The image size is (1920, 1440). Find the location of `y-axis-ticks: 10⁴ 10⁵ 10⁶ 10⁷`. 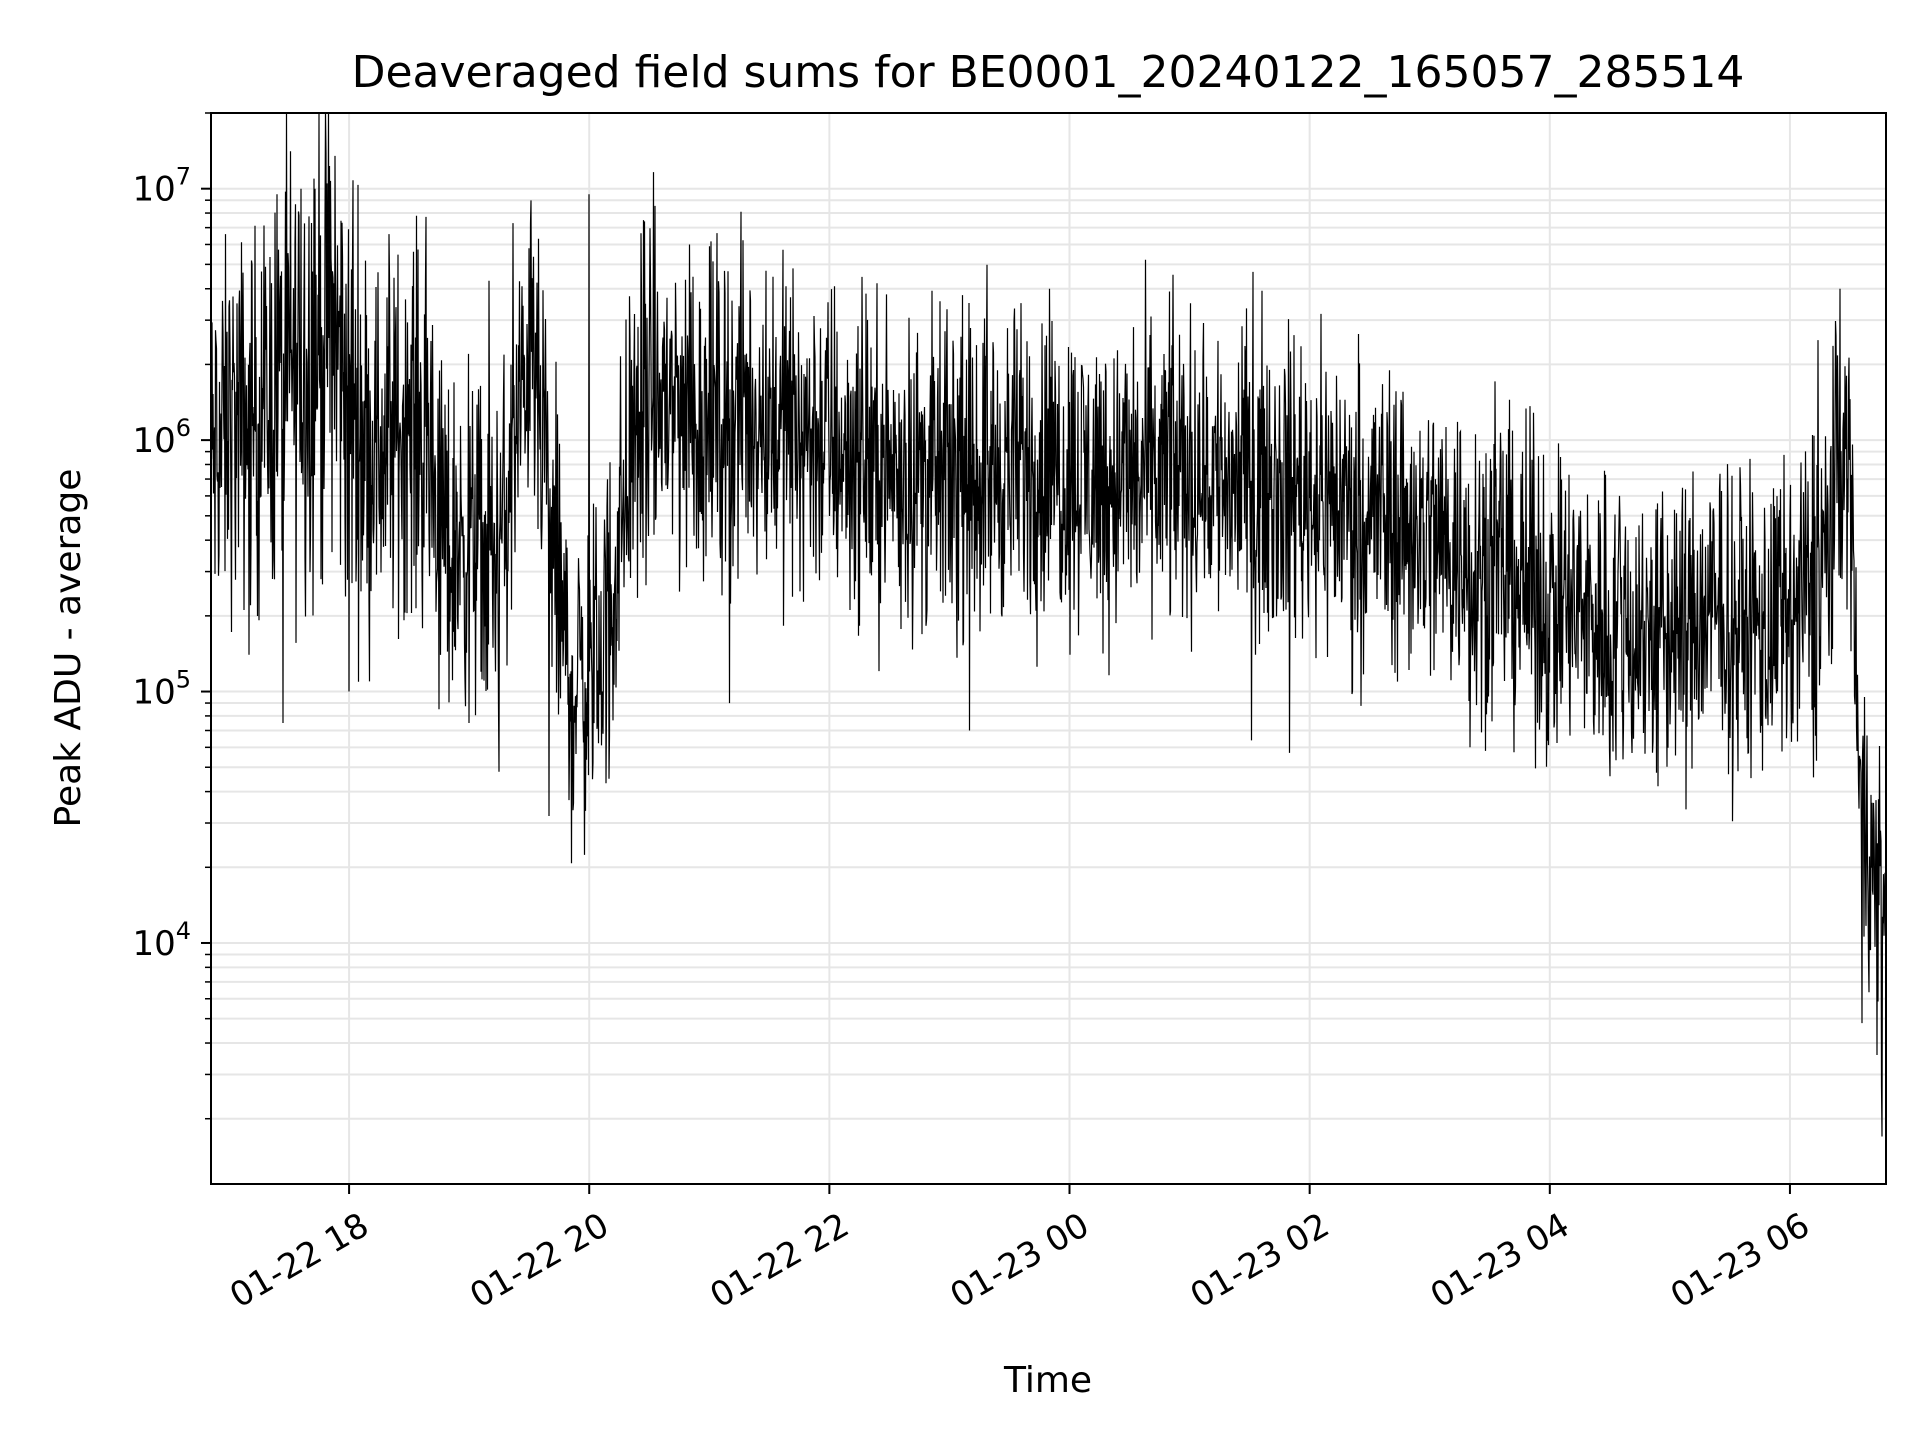

y-axis-ticks: 10⁴ 10⁵ 10⁶ 10⁷ is located at coordinates (171, 616).